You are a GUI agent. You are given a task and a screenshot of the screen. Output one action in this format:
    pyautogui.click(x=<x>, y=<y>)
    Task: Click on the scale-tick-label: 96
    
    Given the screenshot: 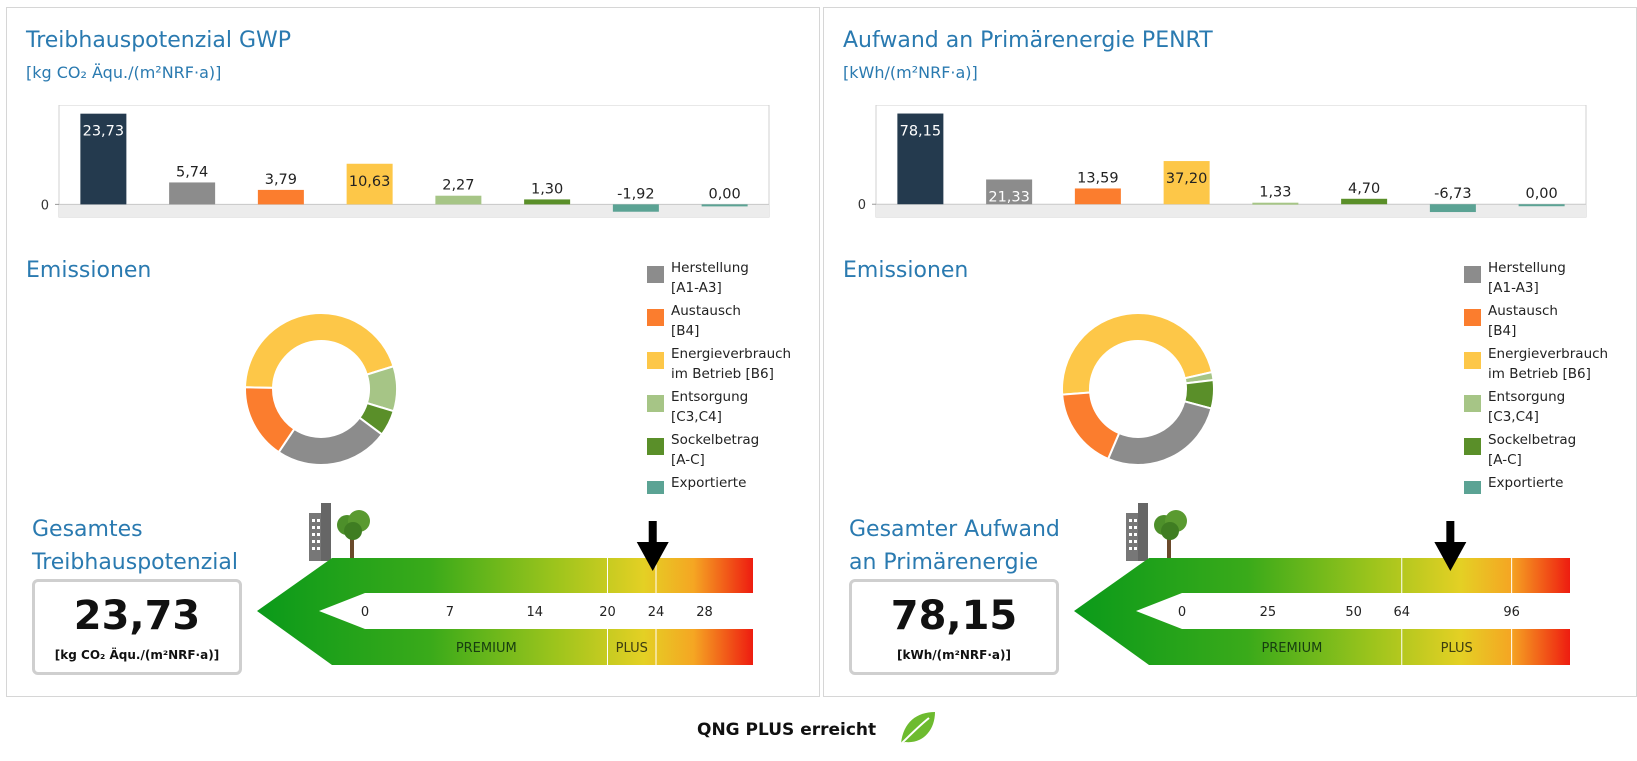 What is the action you would take?
    pyautogui.click(x=1511, y=612)
    